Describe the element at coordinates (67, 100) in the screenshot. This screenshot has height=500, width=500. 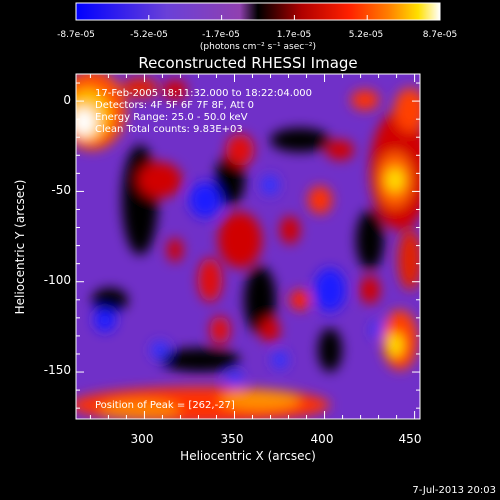
I see `y-tick-label: 0` at that location.